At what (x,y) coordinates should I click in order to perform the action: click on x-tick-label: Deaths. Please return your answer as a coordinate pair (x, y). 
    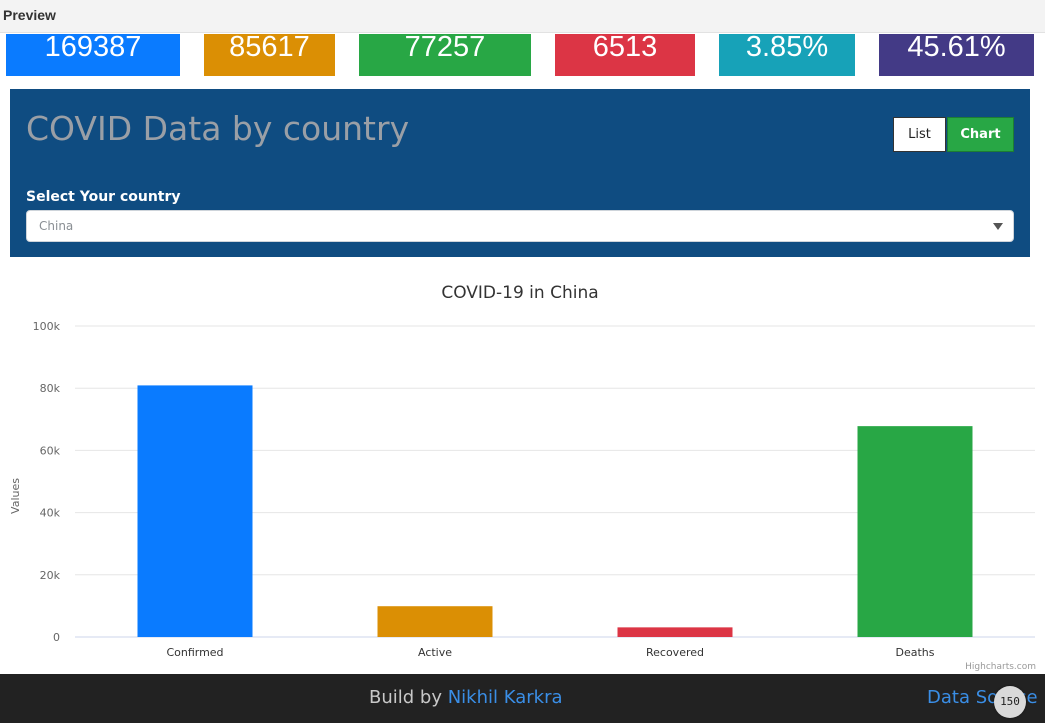
    Looking at the image, I should click on (915, 652).